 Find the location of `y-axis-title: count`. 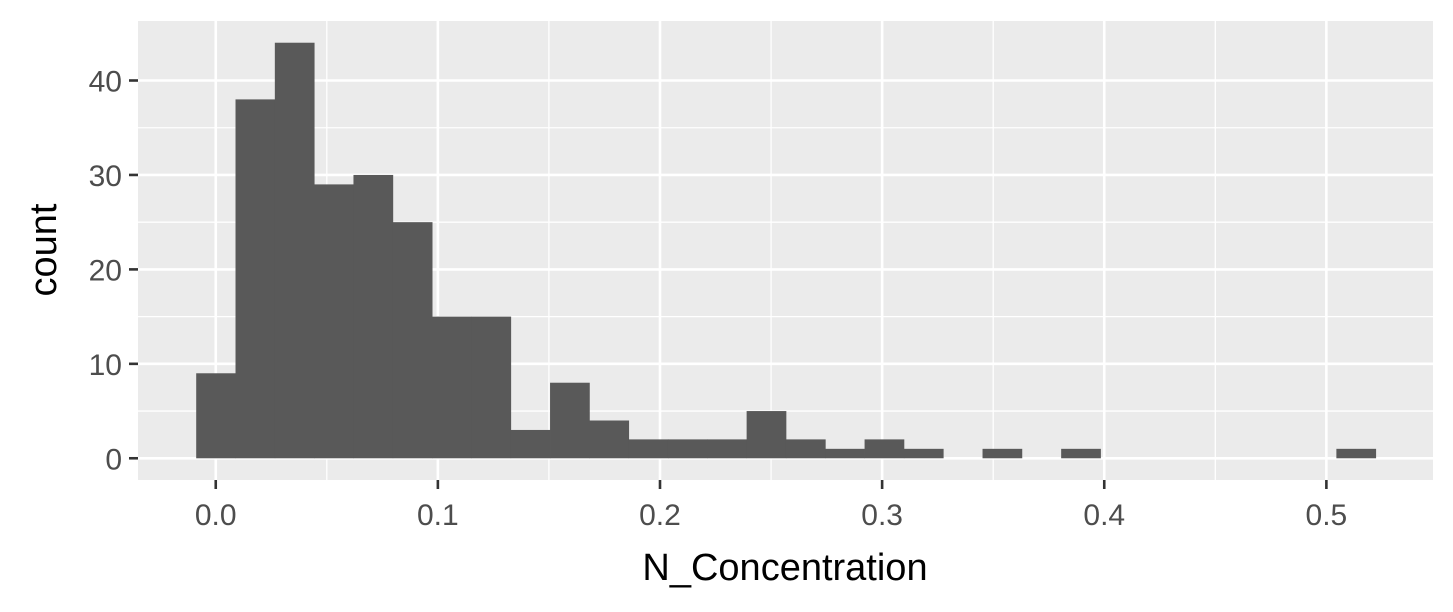

y-axis-title: count is located at coordinates (44, 249).